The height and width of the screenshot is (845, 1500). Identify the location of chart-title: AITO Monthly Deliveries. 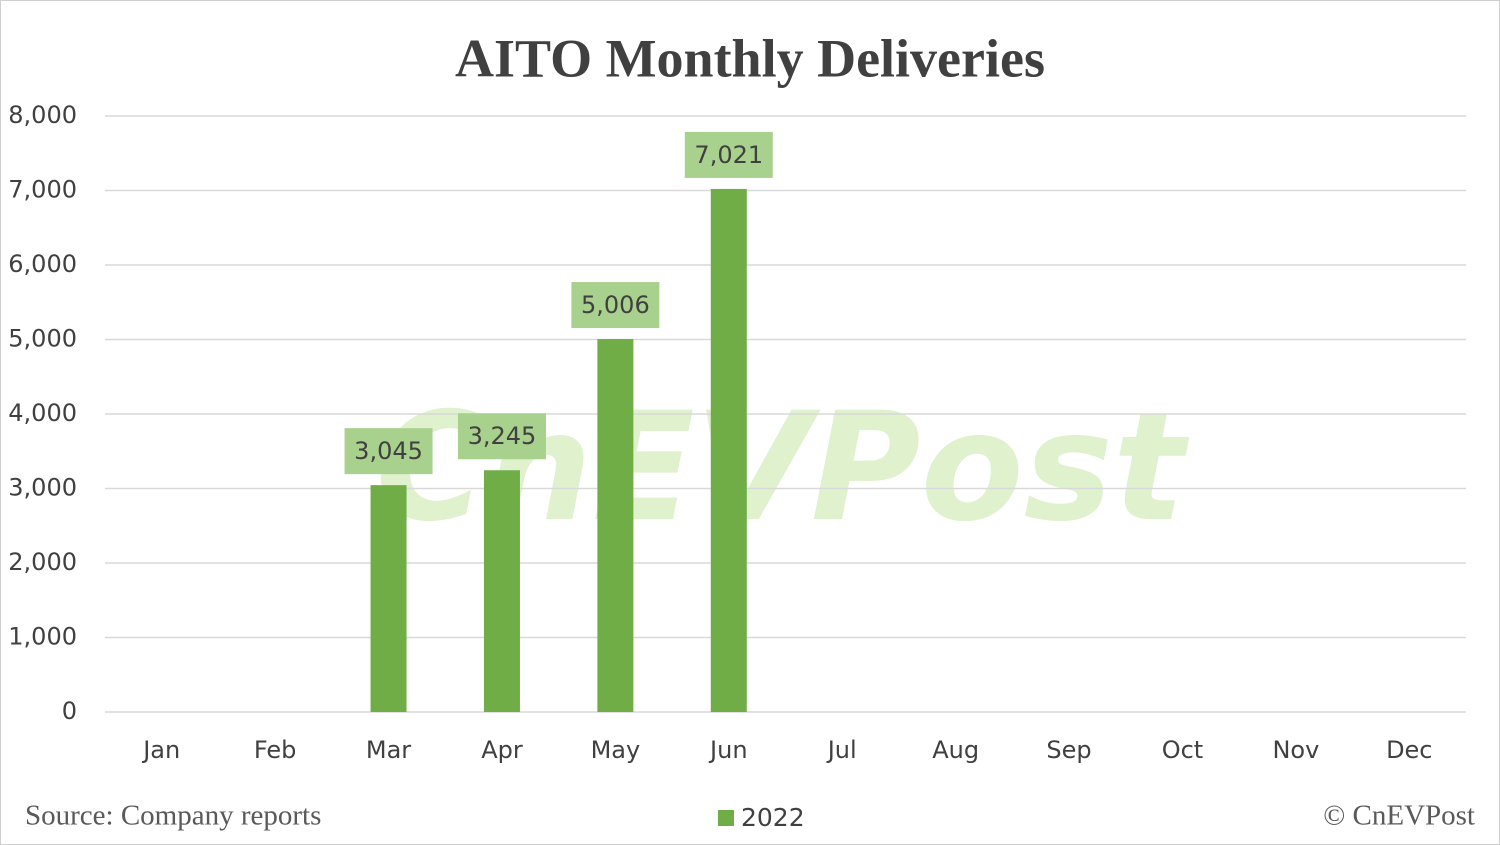
(750, 58).